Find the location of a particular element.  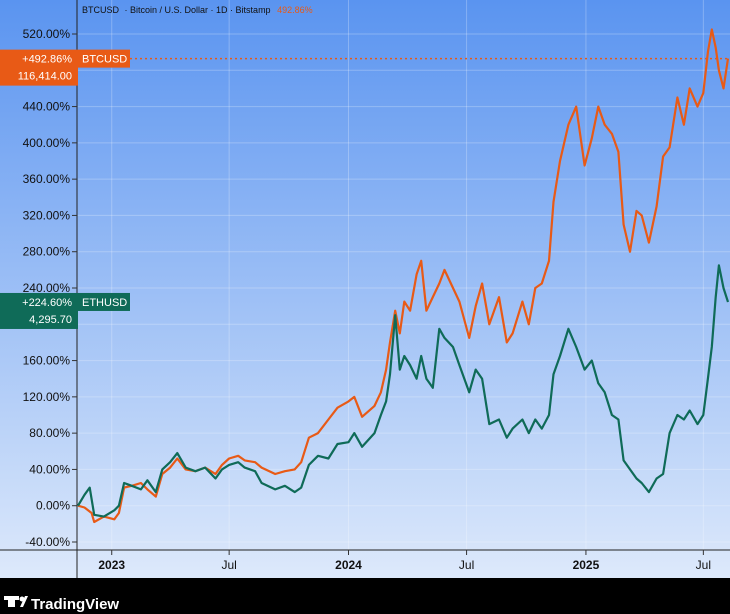

y-tick-label: 520.00% is located at coordinates (47, 34).